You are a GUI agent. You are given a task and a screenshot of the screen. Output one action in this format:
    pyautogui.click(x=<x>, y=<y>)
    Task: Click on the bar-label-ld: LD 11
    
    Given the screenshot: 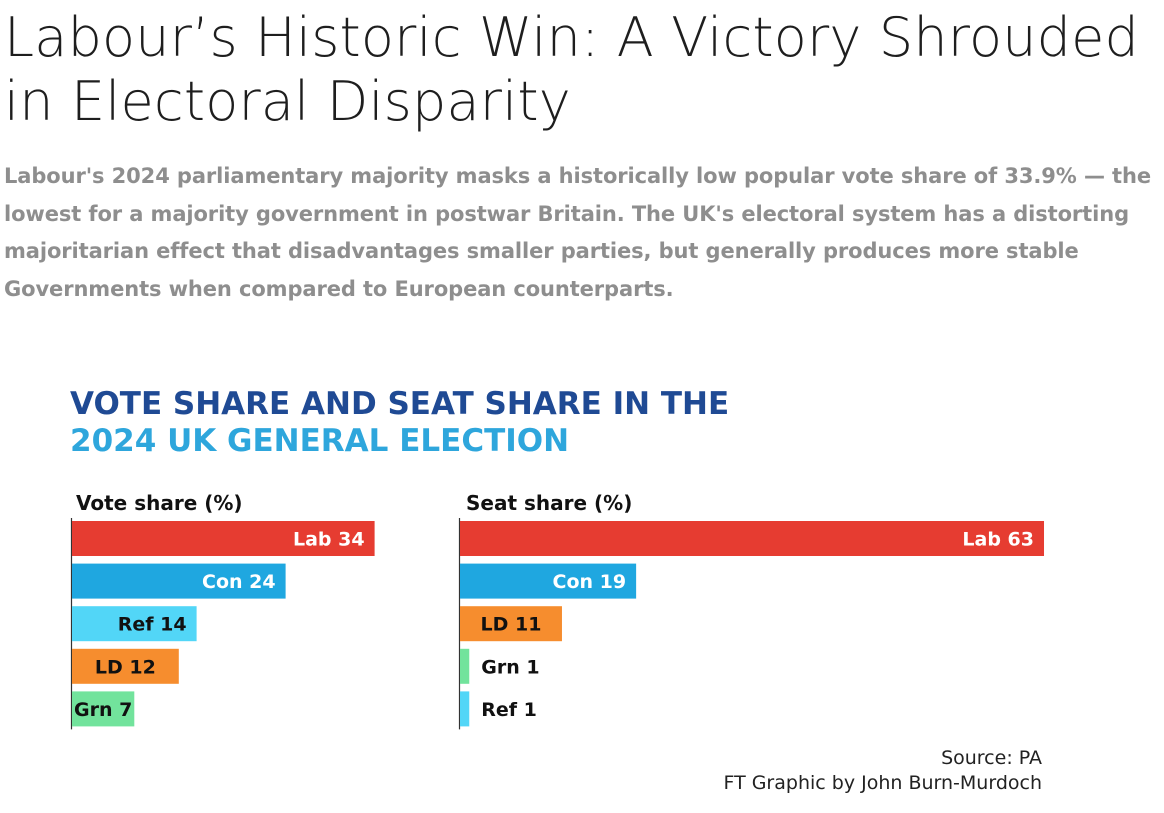 What is the action you would take?
    pyautogui.click(x=511, y=625)
    